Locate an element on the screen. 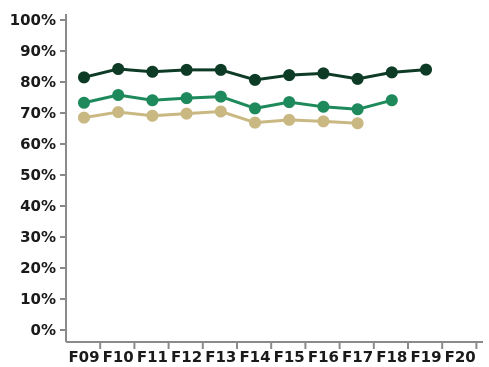 The height and width of the screenshot is (367, 489). y-tick-label: 40% is located at coordinates (38, 206).